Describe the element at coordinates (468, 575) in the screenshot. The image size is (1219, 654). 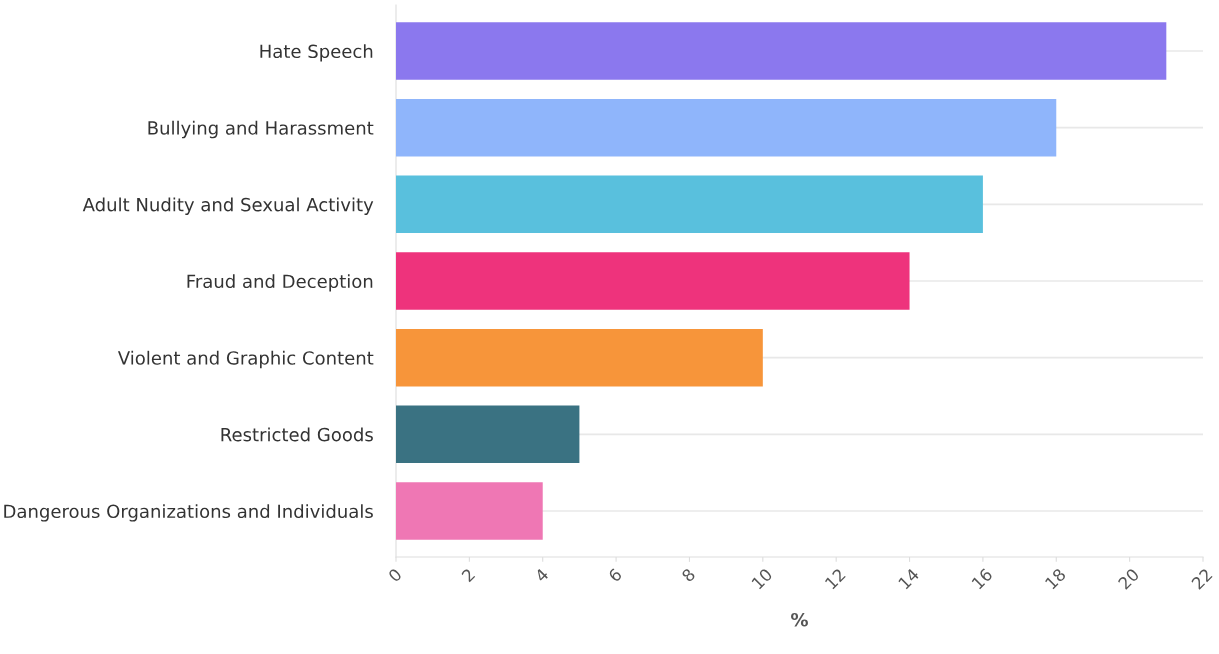
I see `x-tick-label: 2` at that location.